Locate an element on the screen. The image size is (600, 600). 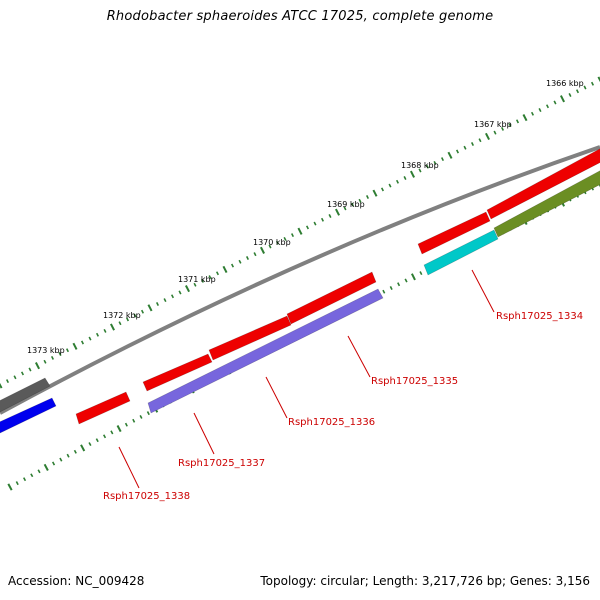
scale-label-1372: 1372 kbp is located at coordinates (122, 315).